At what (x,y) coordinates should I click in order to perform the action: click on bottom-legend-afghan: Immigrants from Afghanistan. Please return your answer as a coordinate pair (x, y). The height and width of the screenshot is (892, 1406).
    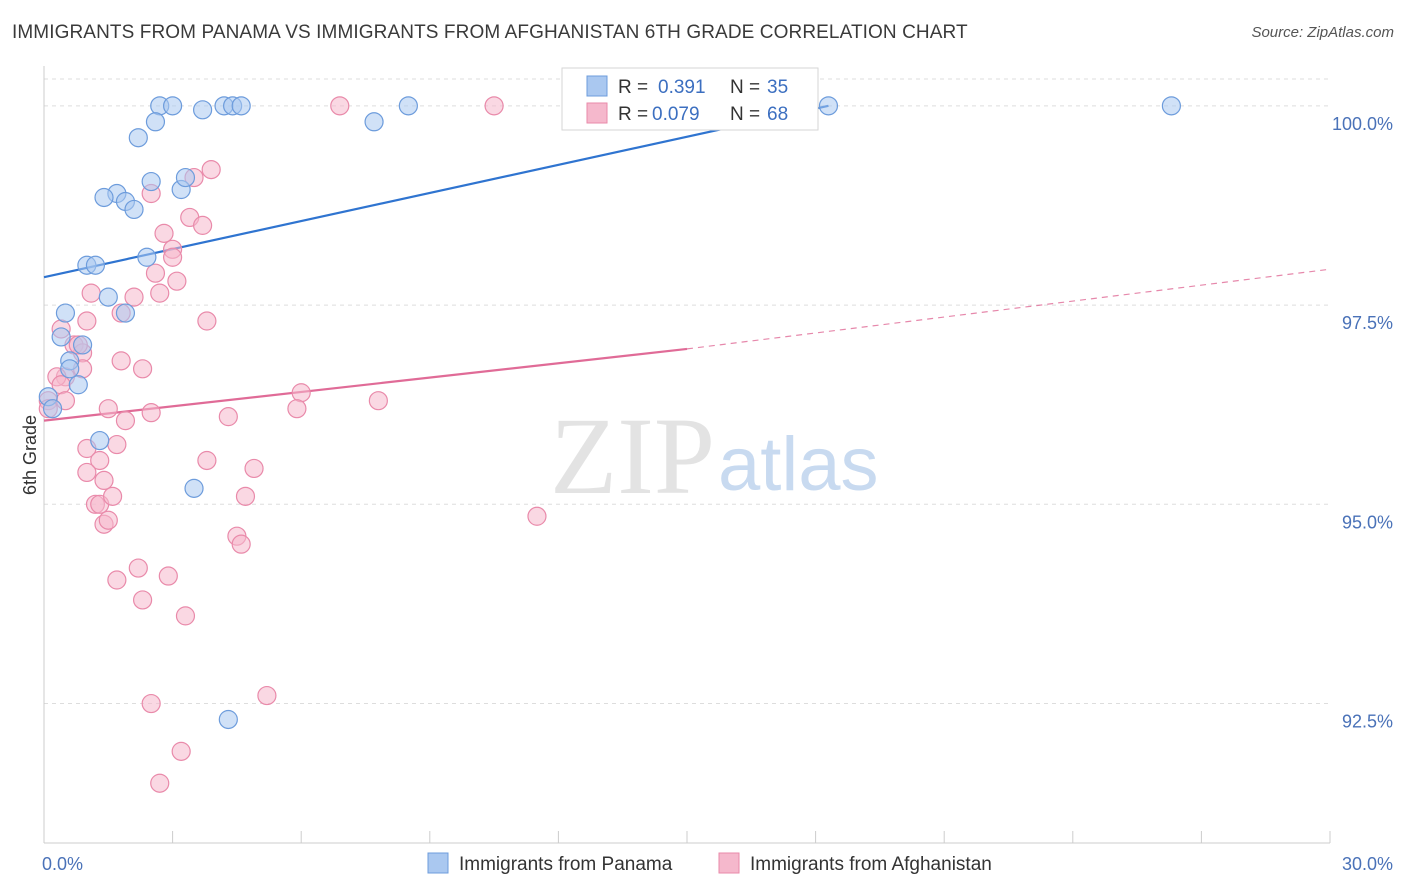
    Looking at the image, I should click on (871, 864).